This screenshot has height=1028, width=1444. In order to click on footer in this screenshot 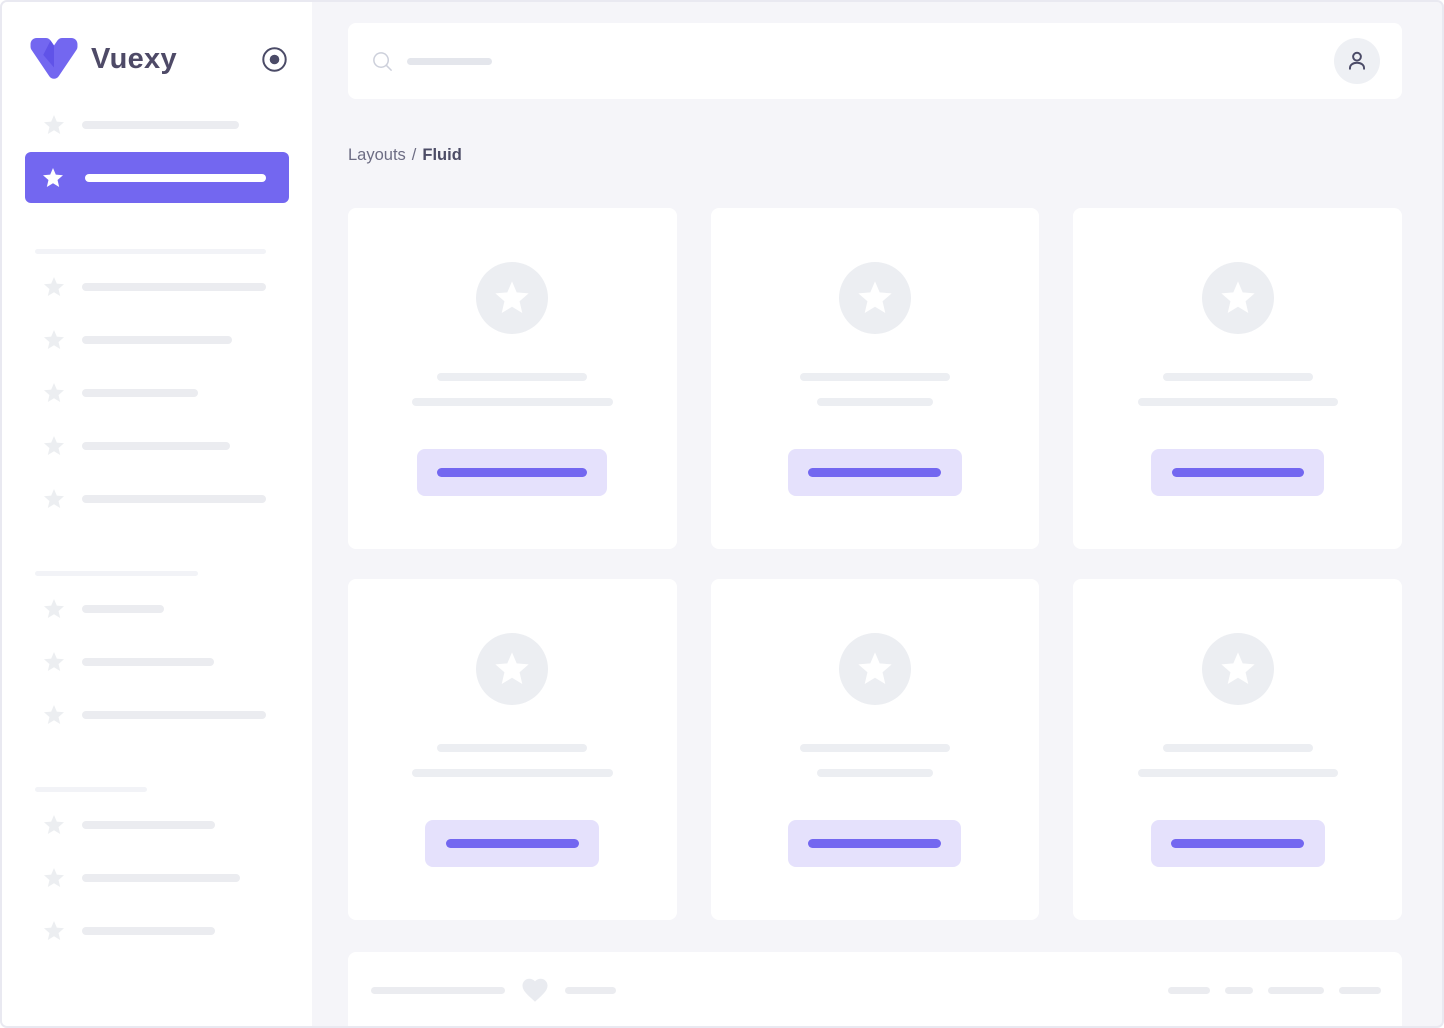, I will do `click(875, 989)`.